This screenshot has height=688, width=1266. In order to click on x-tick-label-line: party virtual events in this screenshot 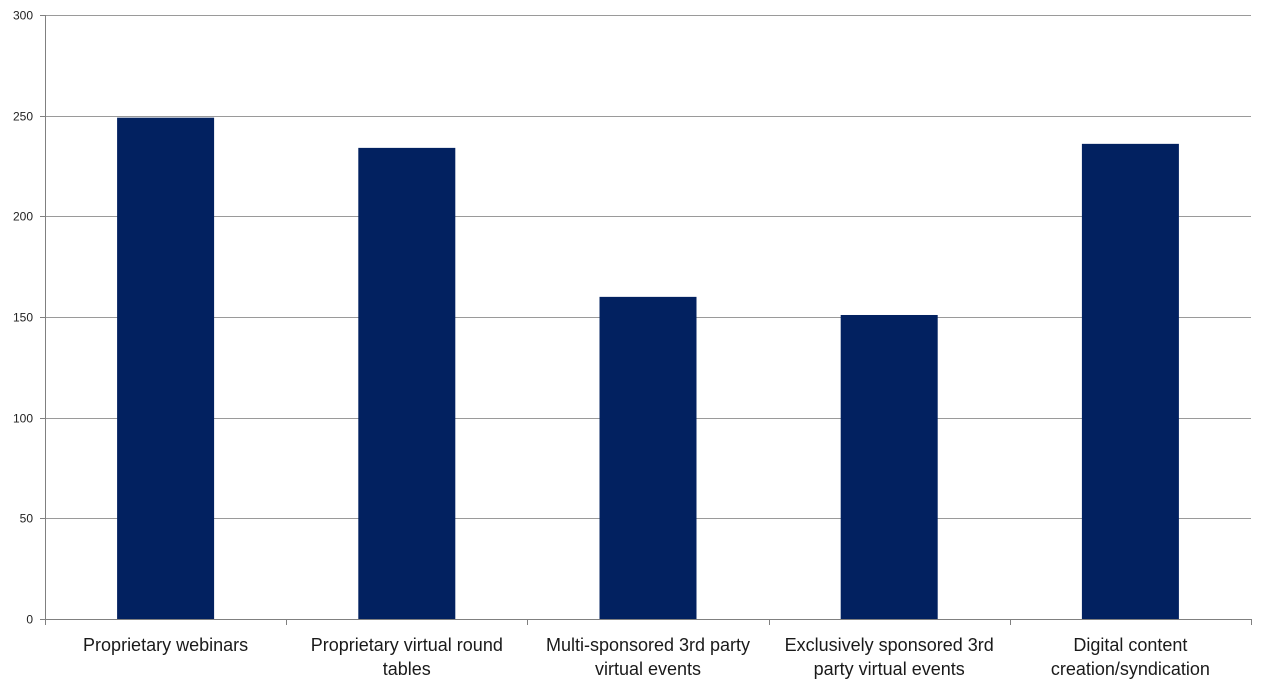, I will do `click(889, 669)`.